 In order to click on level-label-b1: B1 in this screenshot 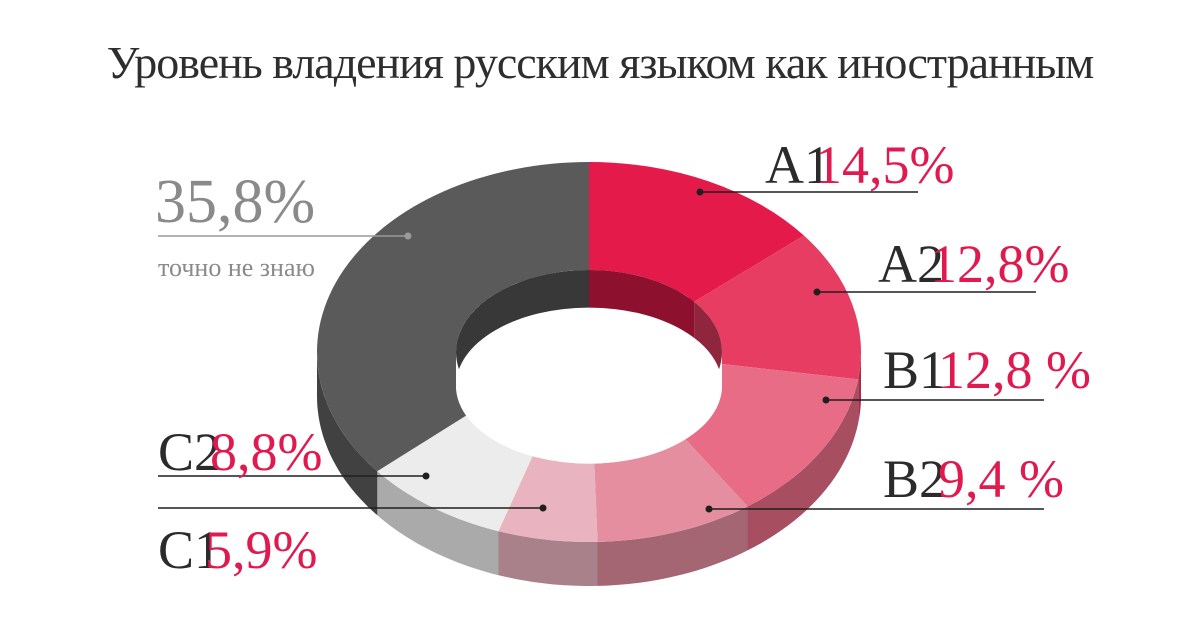, I will do `click(914, 370)`.